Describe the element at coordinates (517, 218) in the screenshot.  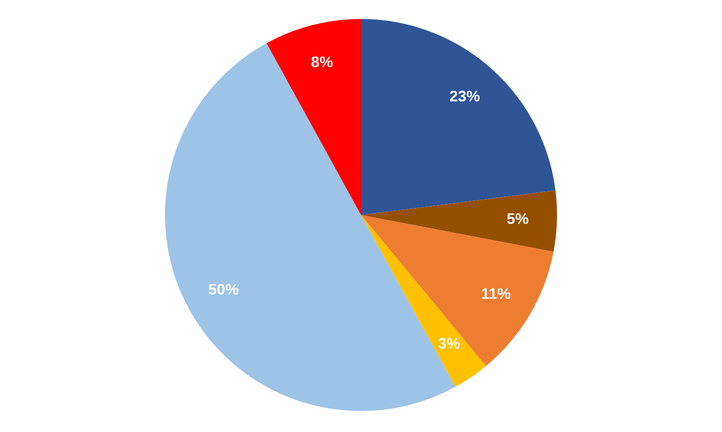
I see `data-label: 5%` at that location.